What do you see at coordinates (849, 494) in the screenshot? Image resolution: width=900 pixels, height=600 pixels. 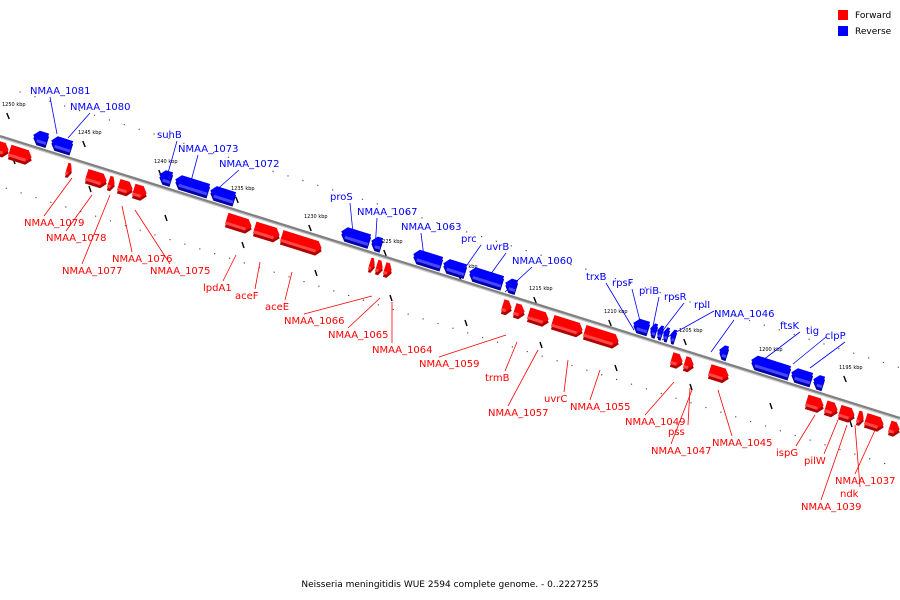 I see `forward-gene-label-ndk: ndk` at bounding box center [849, 494].